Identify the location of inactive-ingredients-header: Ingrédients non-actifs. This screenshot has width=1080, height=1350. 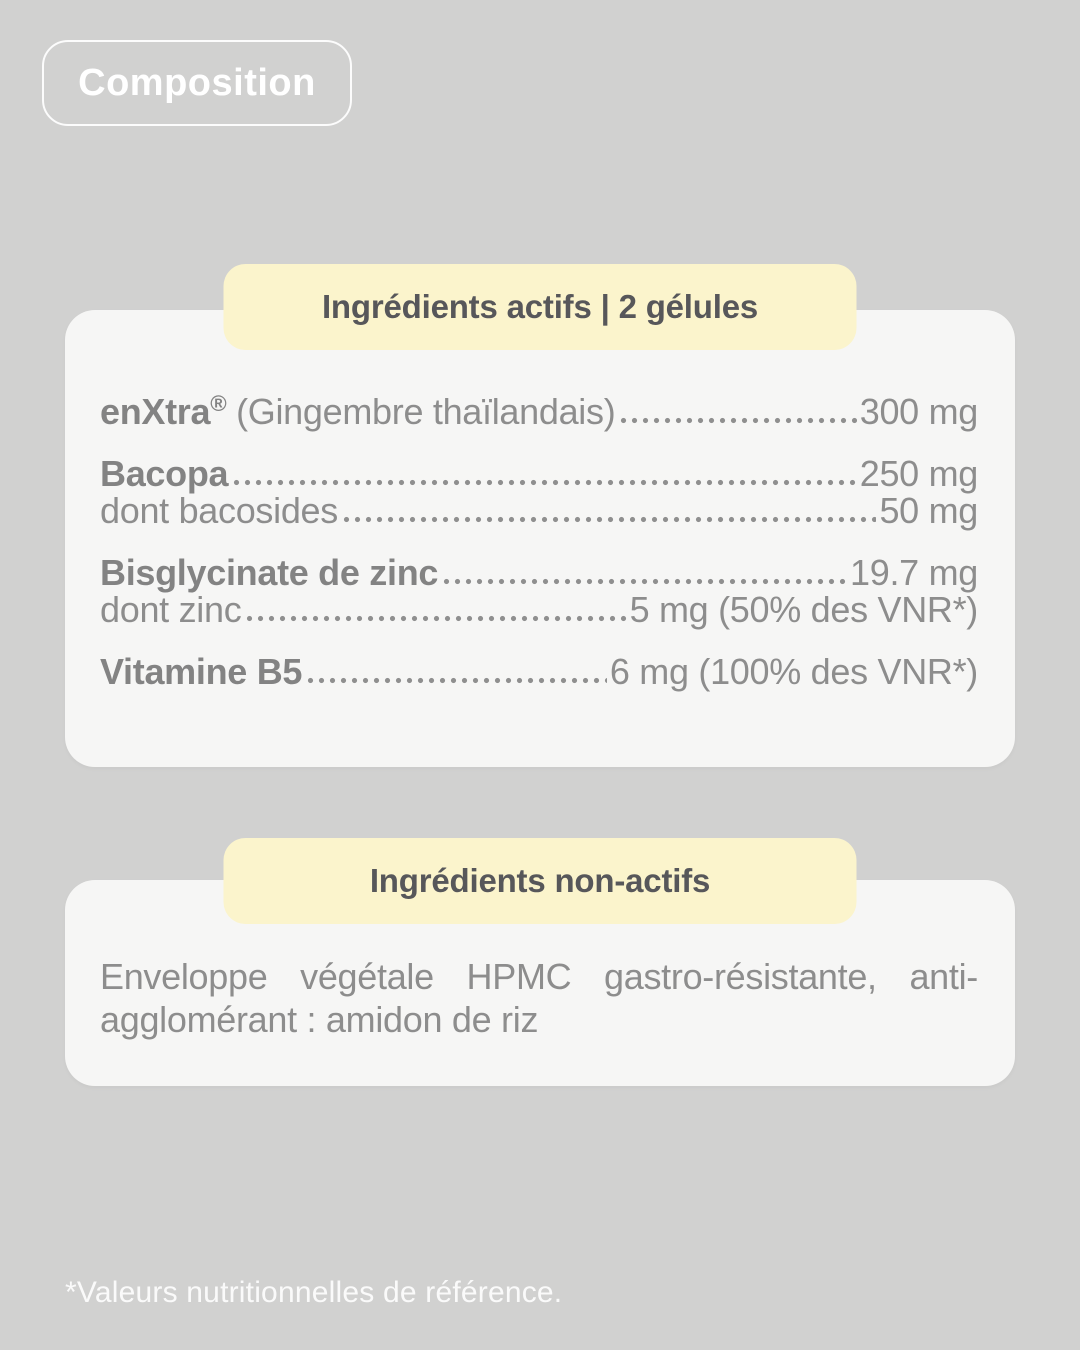
(540, 881).